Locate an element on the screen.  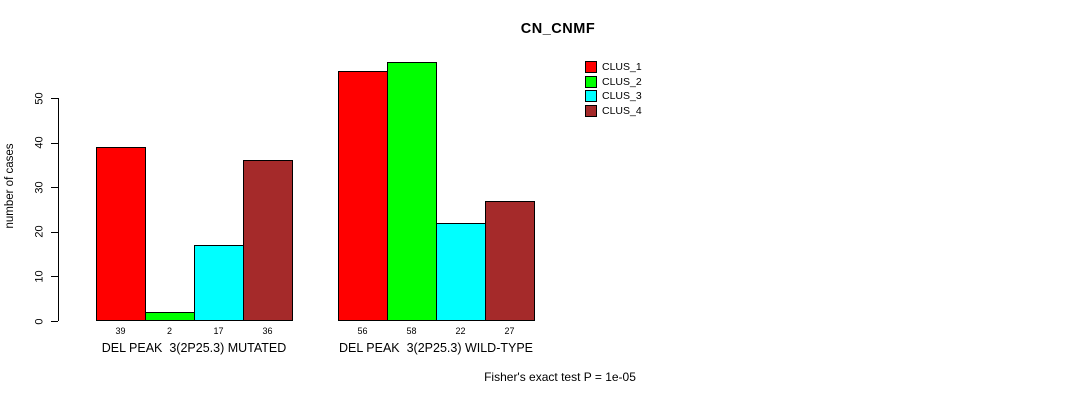
bar-clus_3-group2 is located at coordinates (461, 272).